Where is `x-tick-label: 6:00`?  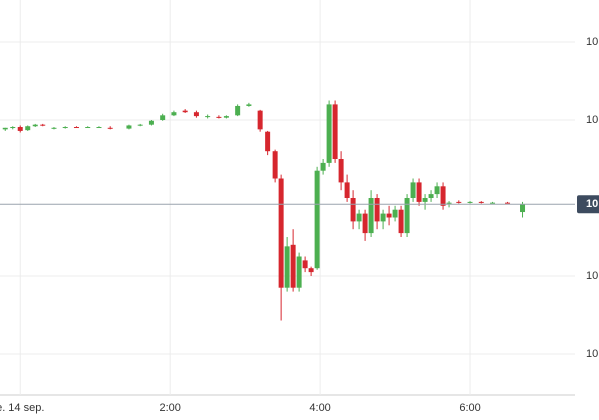 x-tick-label: 6:00 is located at coordinates (469, 408).